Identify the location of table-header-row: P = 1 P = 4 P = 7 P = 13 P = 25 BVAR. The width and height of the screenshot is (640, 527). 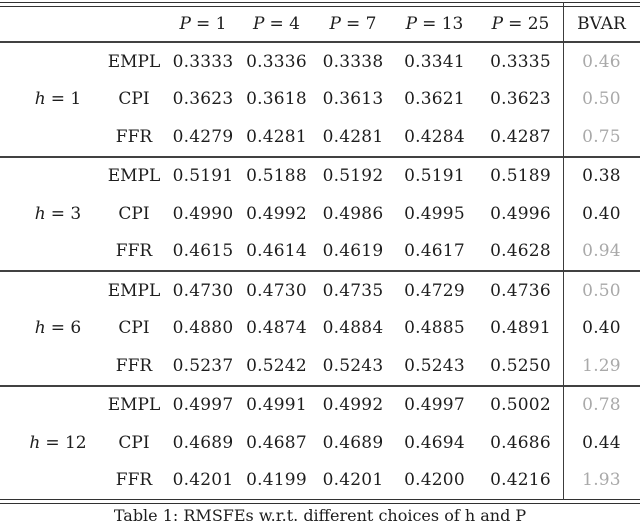
(320, 24).